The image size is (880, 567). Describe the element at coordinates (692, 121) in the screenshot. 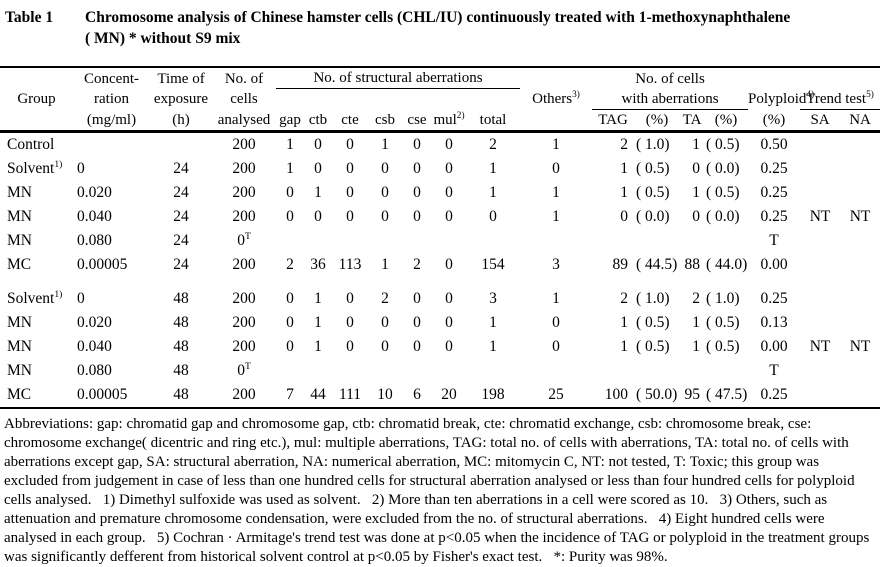

I see `col-header-ta: TA` at that location.